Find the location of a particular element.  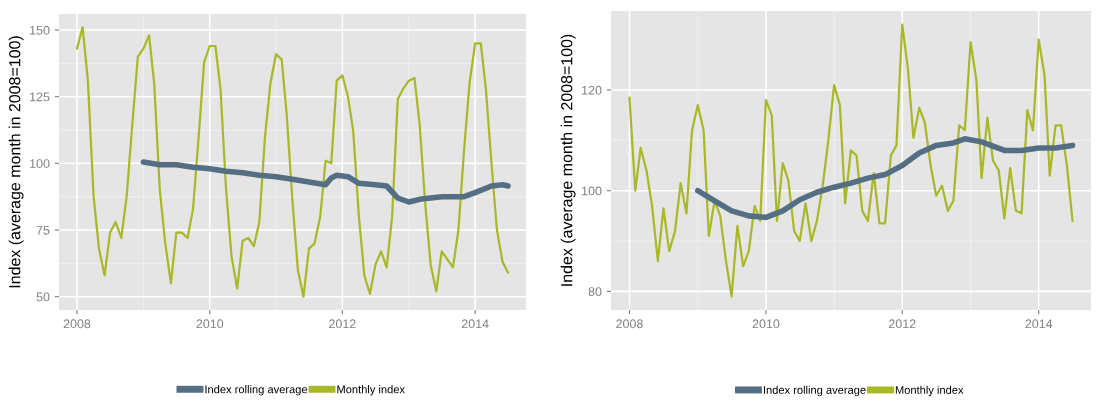

y-tick-label: 50 is located at coordinates (43, 297).